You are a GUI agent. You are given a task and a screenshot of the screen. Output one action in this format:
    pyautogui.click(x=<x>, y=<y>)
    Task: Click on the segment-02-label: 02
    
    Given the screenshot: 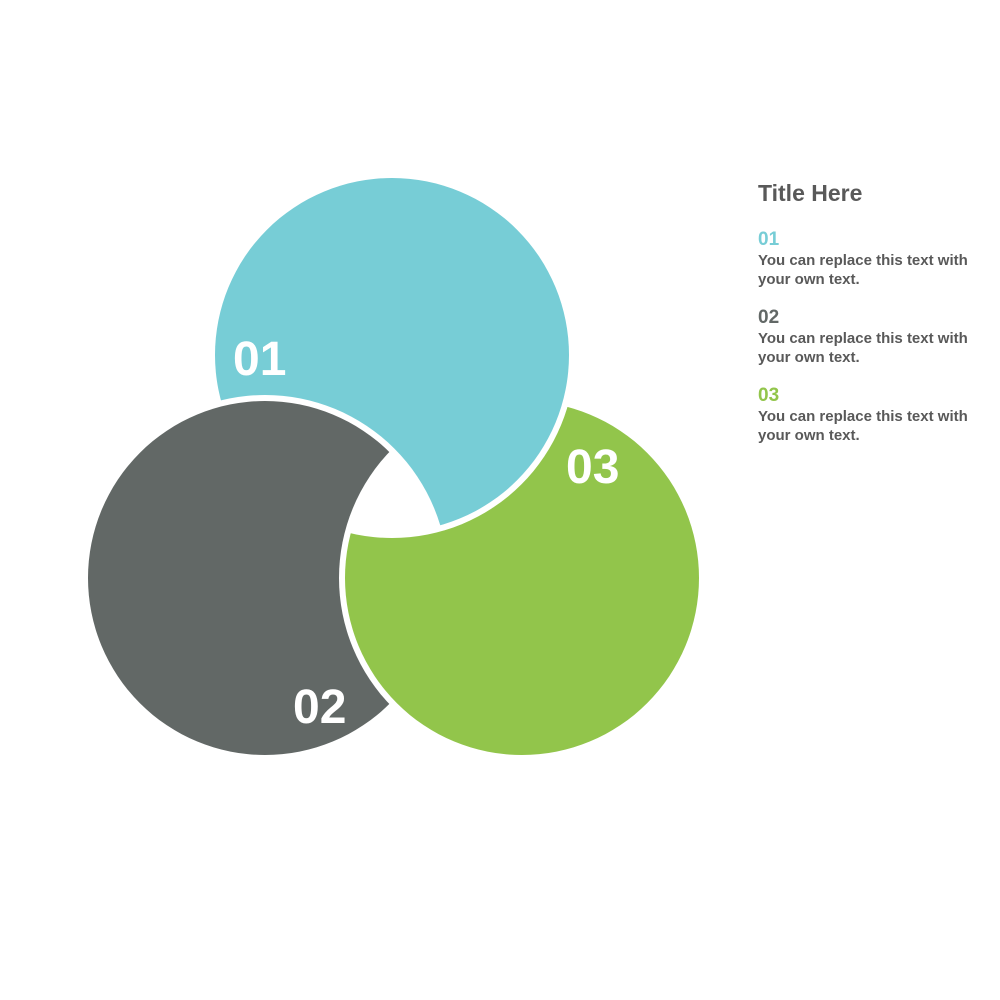 What is the action you would take?
    pyautogui.click(x=319, y=707)
    